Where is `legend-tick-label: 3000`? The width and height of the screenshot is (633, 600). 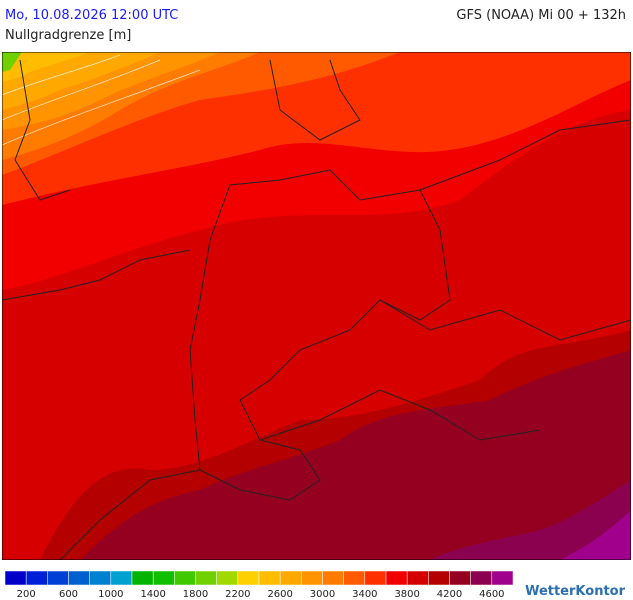
legend-tick-label: 3000 is located at coordinates (322, 594).